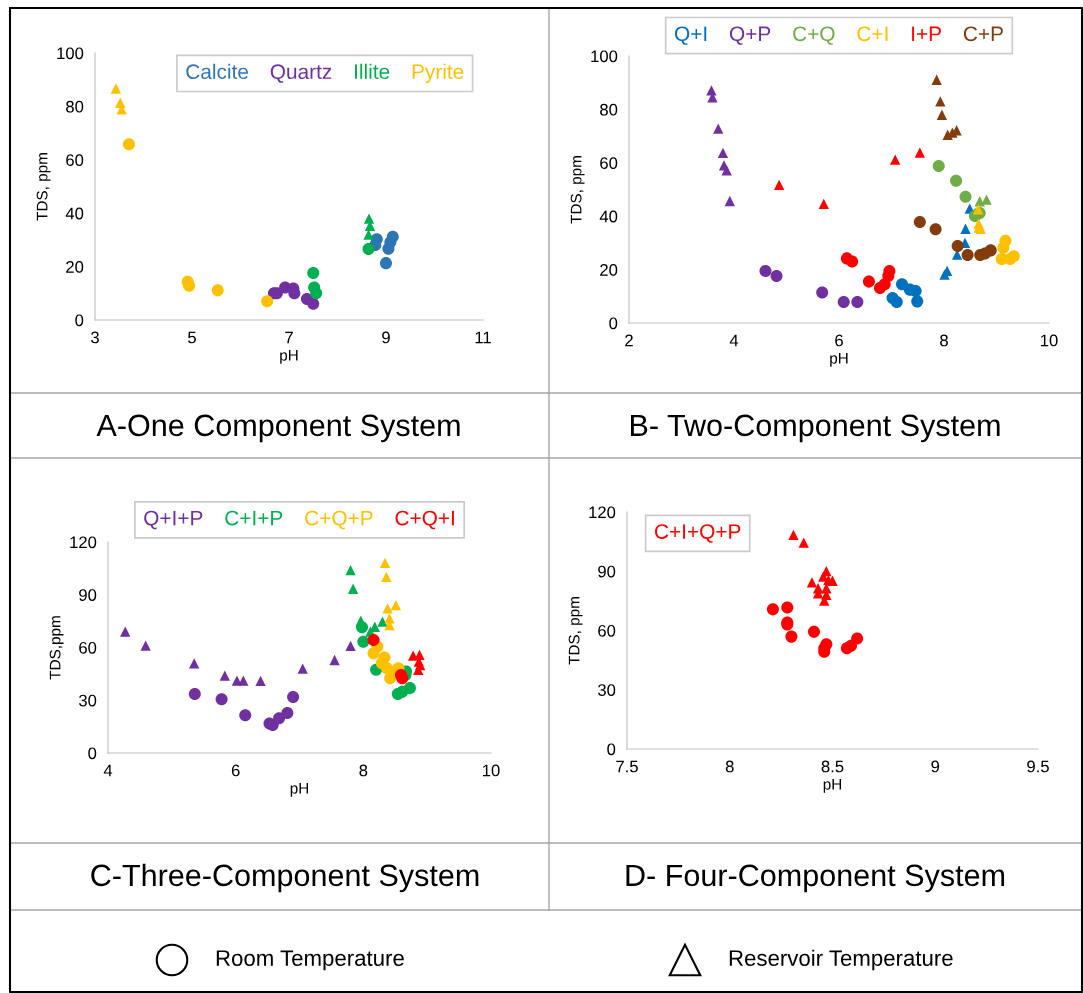  Describe the element at coordinates (438, 73) in the screenshot. I see `text: Pyrite` at that location.